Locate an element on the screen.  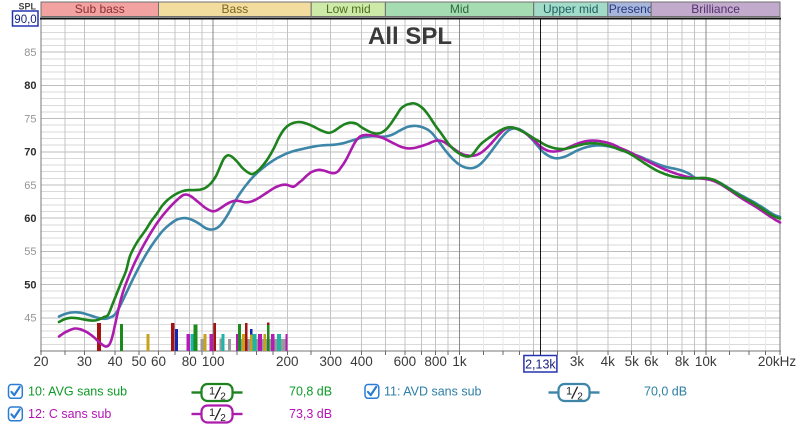
svg-text: 10k is located at coordinates (706, 361).